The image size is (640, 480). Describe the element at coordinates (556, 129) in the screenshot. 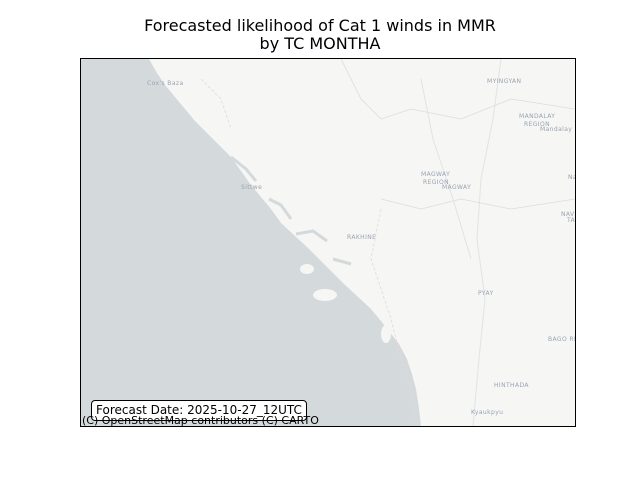

I see `place-label-mandalay: Mandalay` at that location.